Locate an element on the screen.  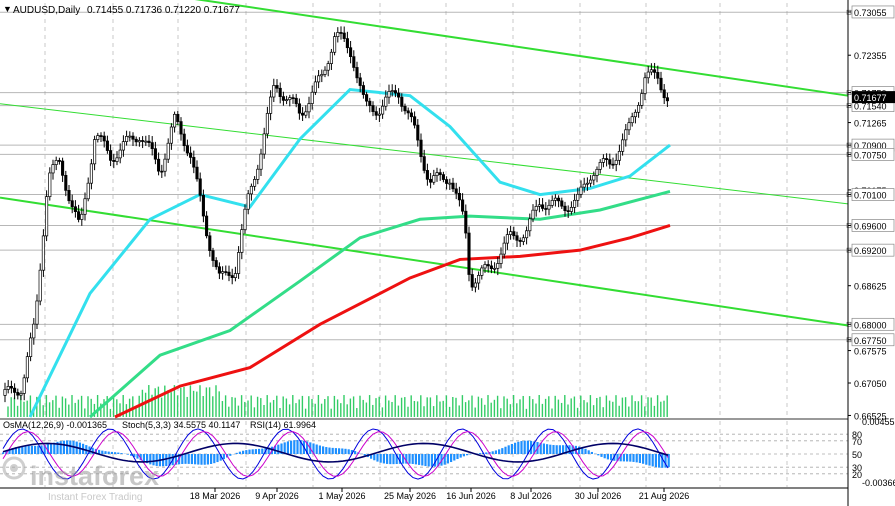
symbol-dropdown-icon: ▼ is located at coordinates (7, 9).